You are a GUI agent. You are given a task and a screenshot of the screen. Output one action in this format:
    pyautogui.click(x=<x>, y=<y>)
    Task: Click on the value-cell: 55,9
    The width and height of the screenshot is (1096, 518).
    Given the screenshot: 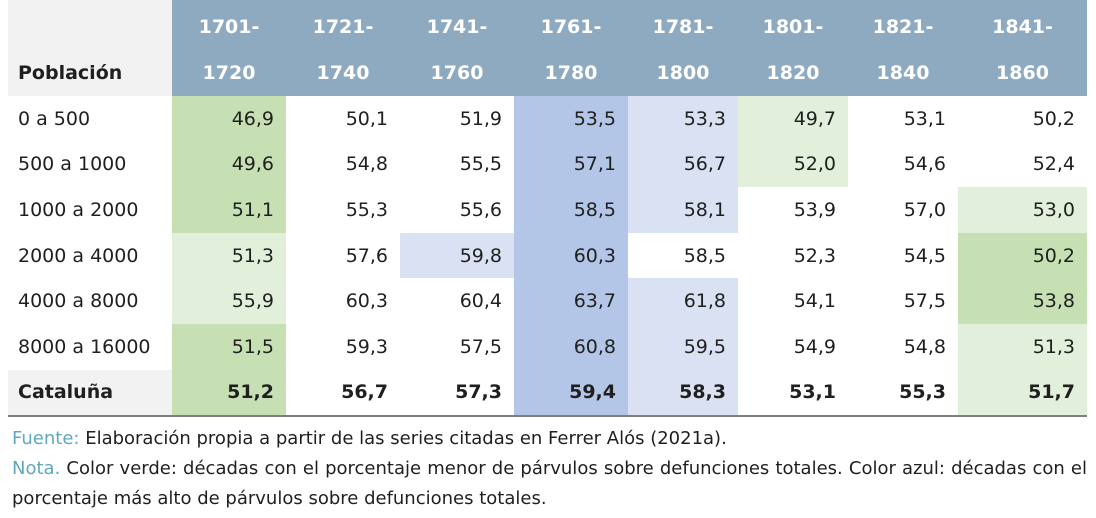 What is the action you would take?
    pyautogui.click(x=229, y=301)
    